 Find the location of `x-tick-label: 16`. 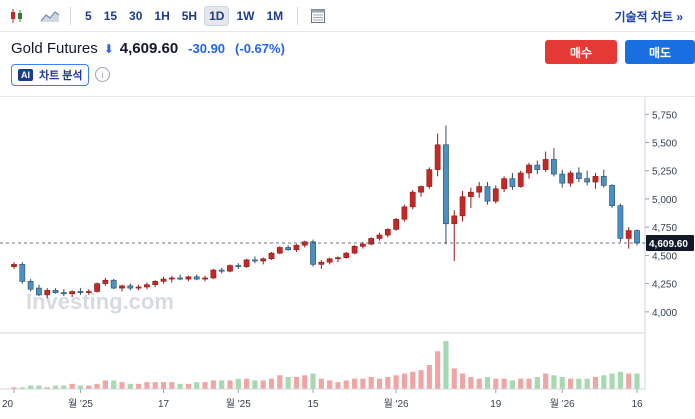

x-tick-label: 16 is located at coordinates (637, 404).